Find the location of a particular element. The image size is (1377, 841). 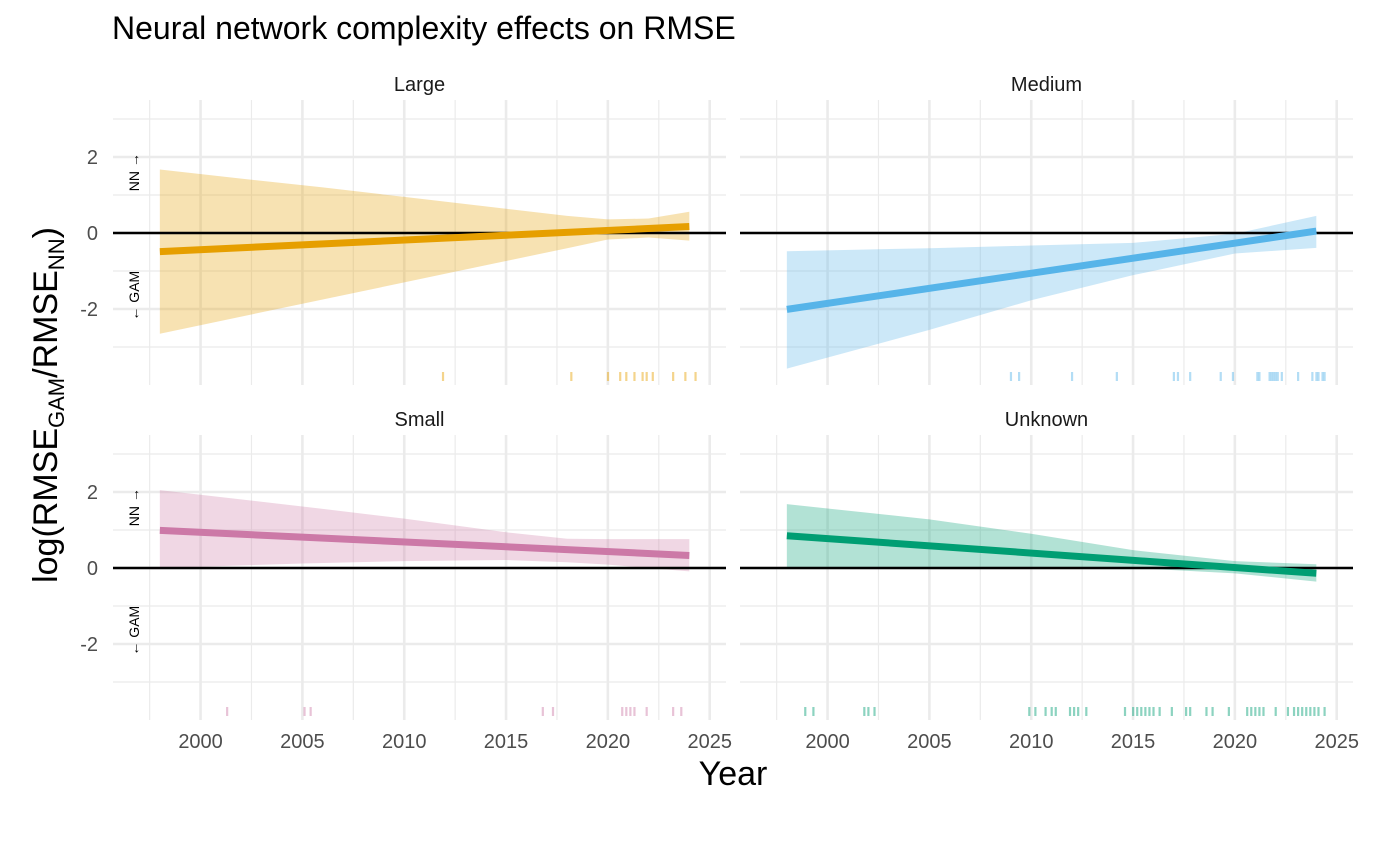

facet-label: Medium is located at coordinates (1046, 85).